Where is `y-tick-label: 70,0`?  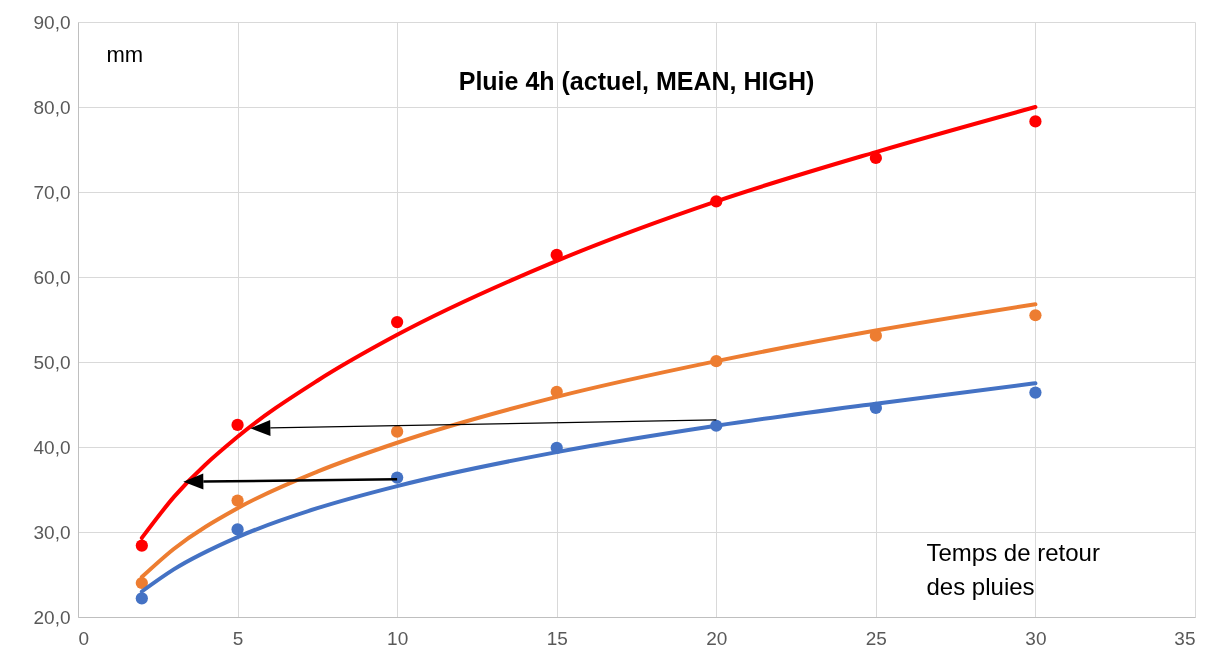 y-tick-label: 70,0 is located at coordinates (52, 192).